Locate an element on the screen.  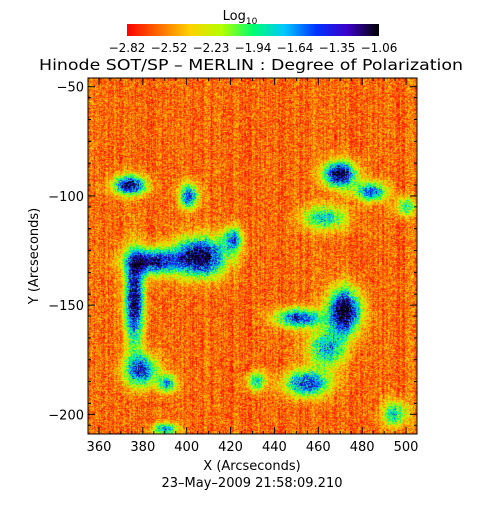
y-tick-label: −200 is located at coordinates (66, 415).